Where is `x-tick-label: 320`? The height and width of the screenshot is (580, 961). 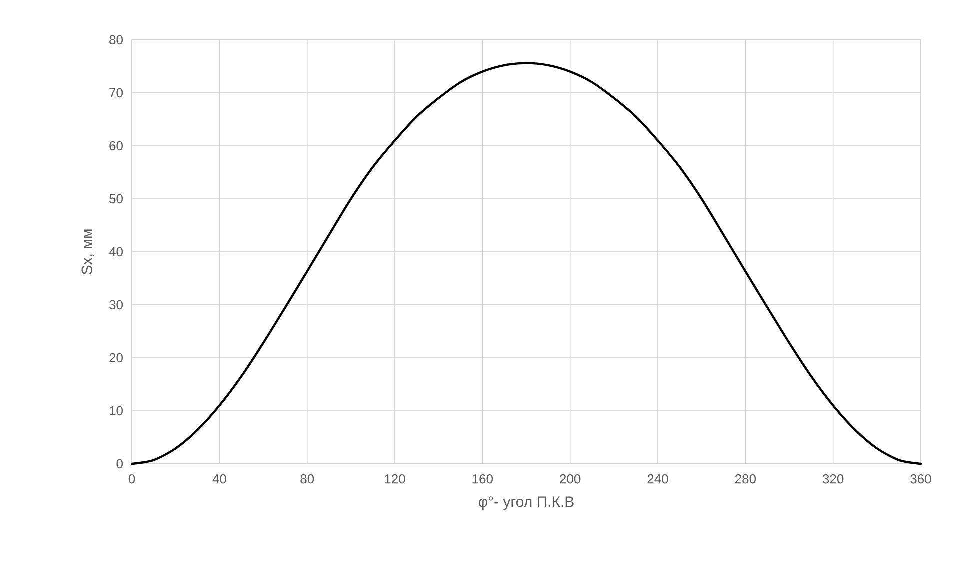
x-tick-label: 320 is located at coordinates (833, 479).